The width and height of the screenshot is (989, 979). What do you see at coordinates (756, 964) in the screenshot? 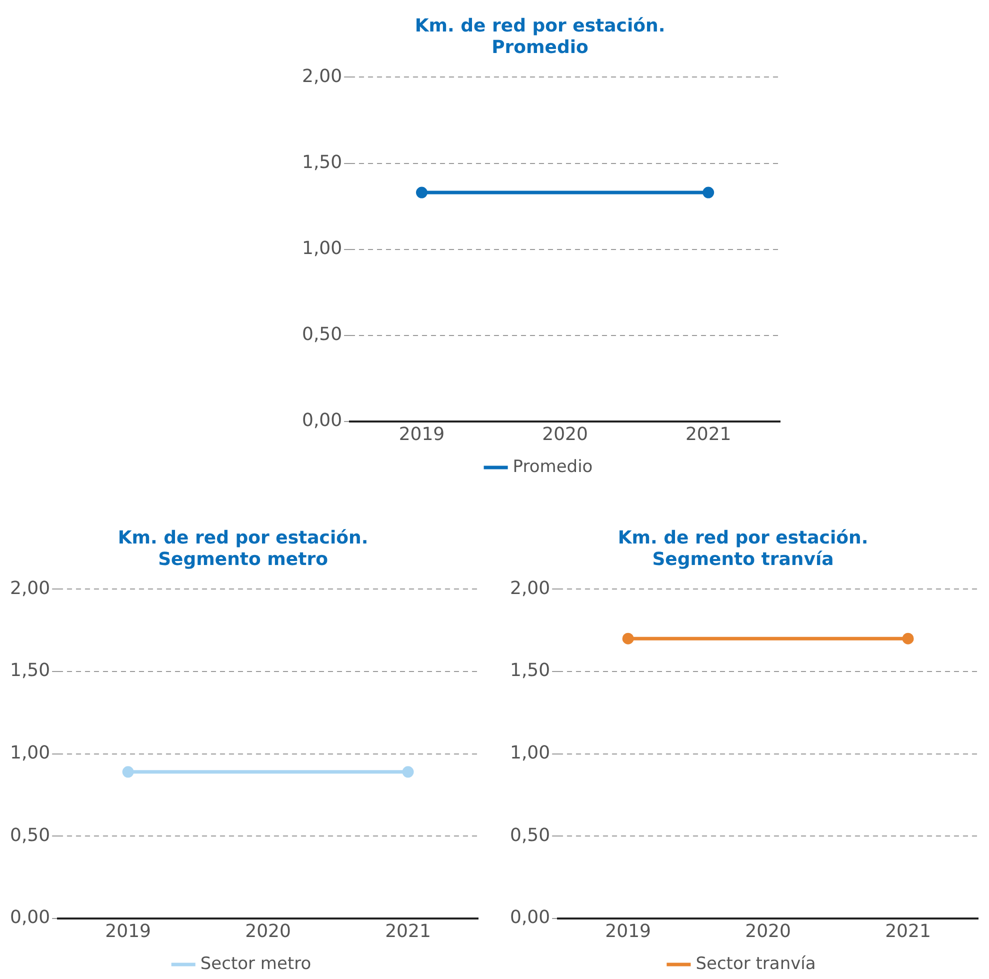
I see `legend-label: Sector tranvía` at bounding box center [756, 964].